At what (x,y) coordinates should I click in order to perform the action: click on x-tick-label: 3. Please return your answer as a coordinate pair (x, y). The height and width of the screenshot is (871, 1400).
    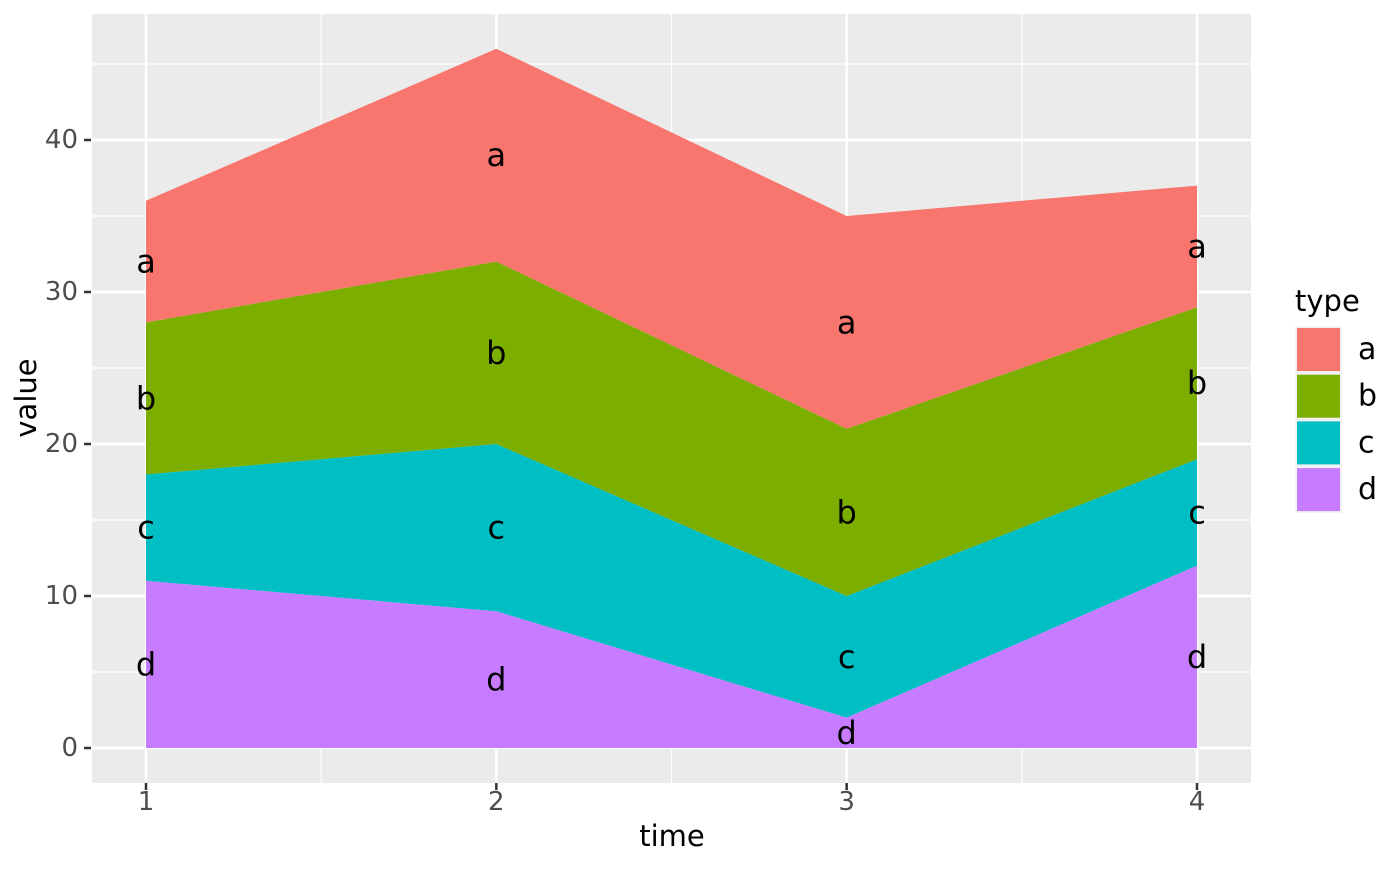
    Looking at the image, I should click on (846, 802).